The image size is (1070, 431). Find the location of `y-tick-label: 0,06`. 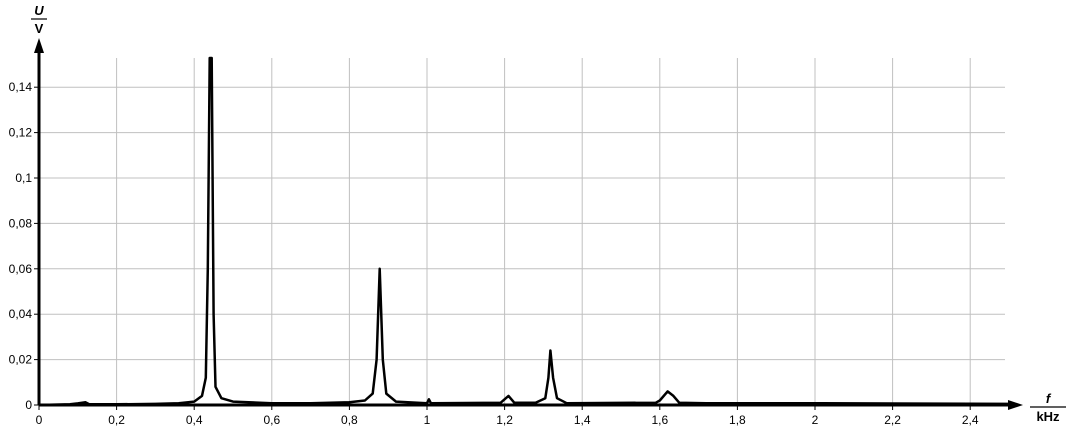

y-tick-label: 0,06 is located at coordinates (21, 269).